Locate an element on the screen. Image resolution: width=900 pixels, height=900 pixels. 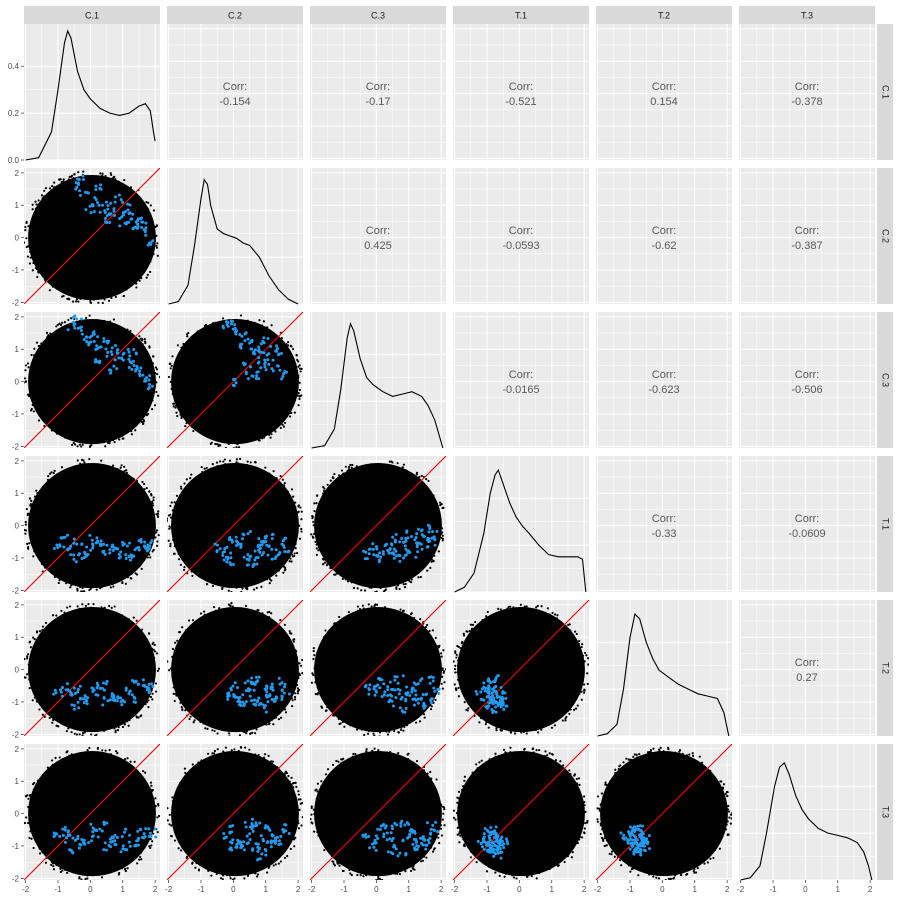
panel-C.1-C.2: Corr:-0.154 is located at coordinates (235, 92).